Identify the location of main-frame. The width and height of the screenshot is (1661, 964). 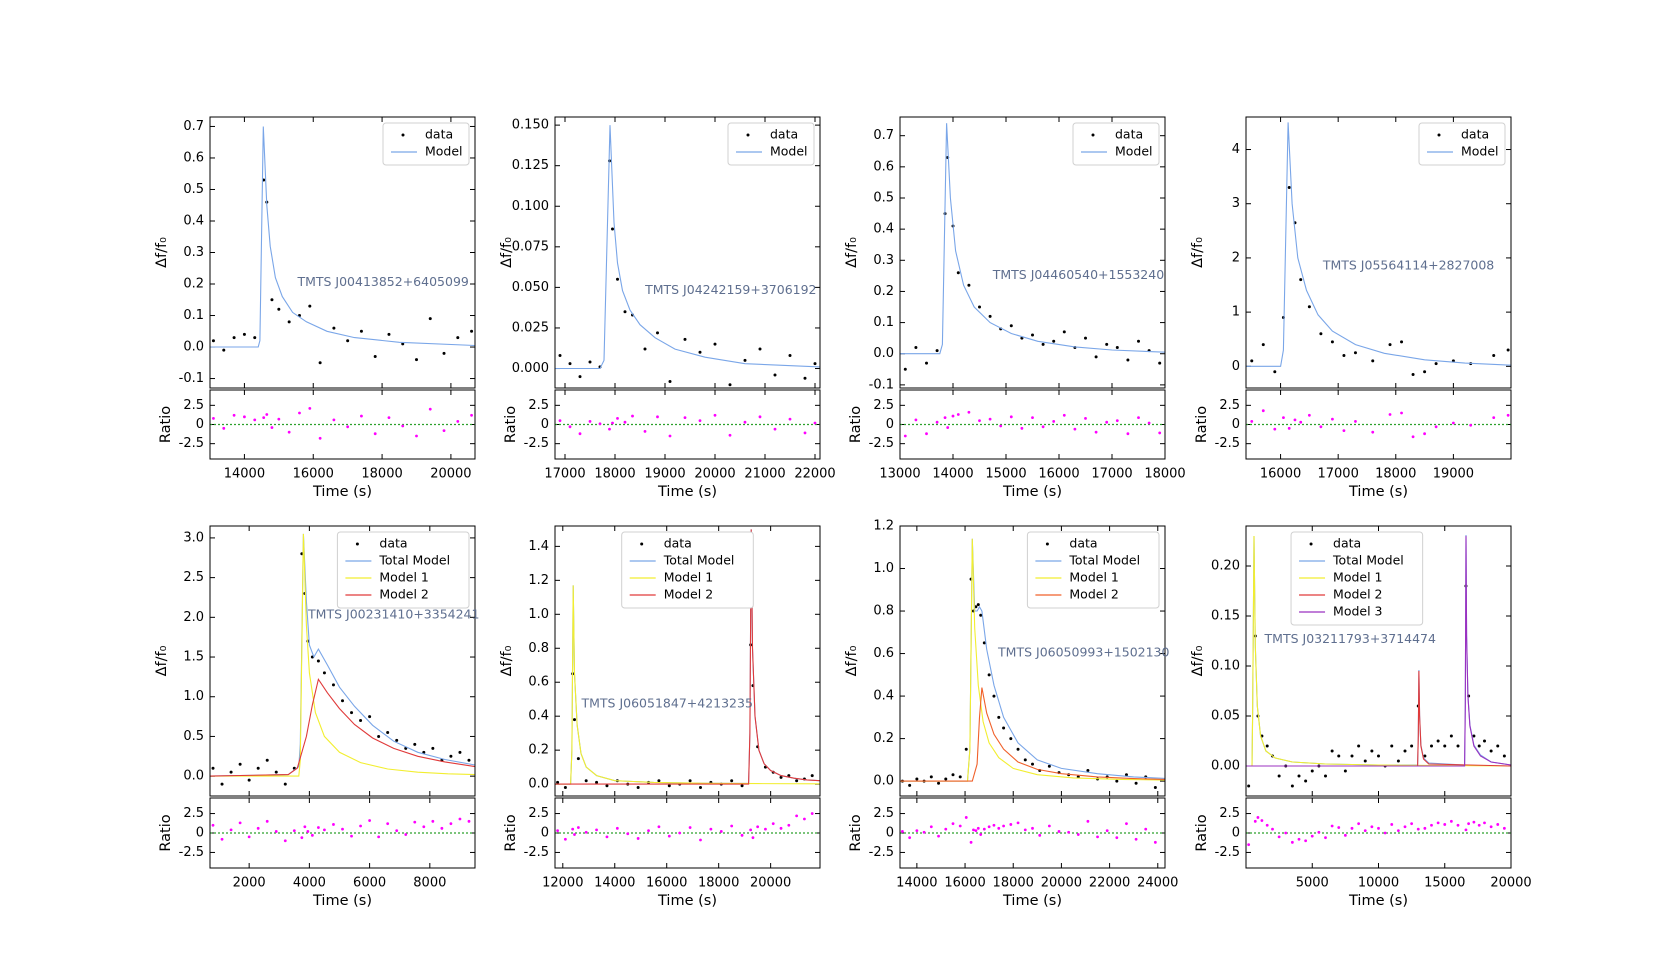
(1032, 661).